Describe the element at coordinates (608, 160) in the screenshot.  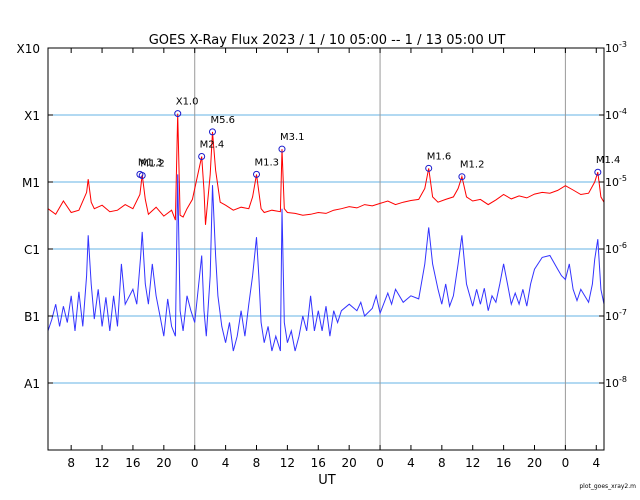
I see `flare-label: M1.4` at that location.